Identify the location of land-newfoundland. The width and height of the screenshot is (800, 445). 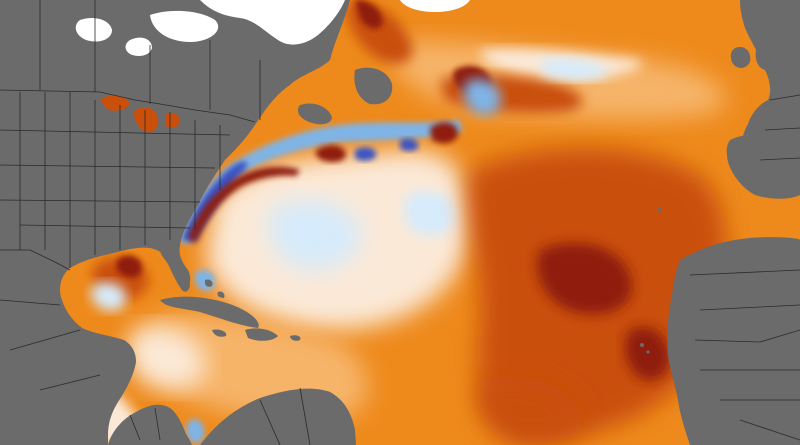
(373, 86).